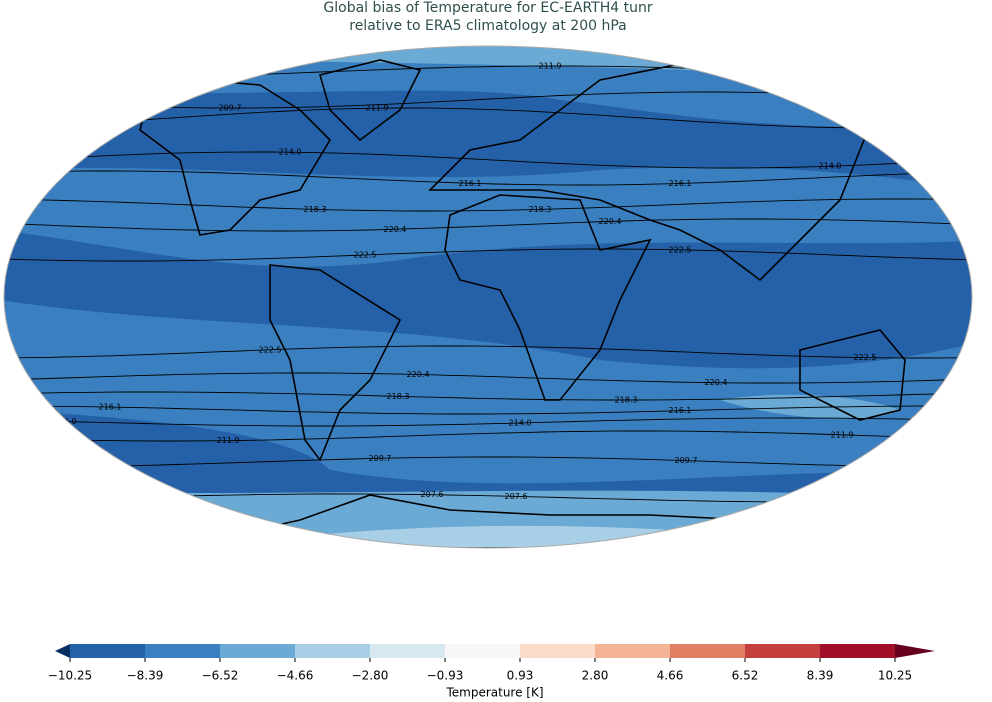  Describe the element at coordinates (220, 676) in the screenshot. I see `colorbar-tick-label: −6.52` at that location.